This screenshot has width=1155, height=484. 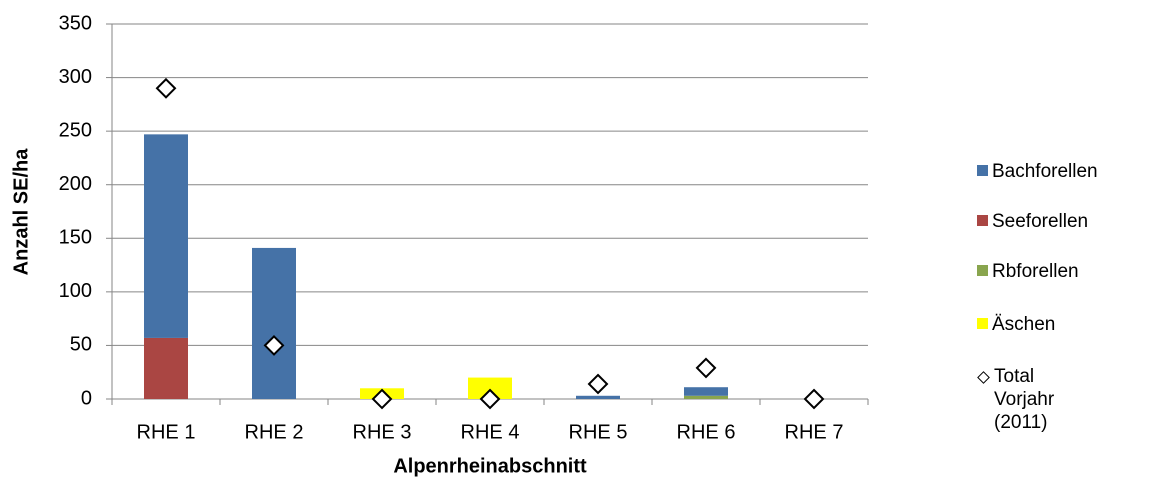 I want to click on legend-item: Rbforellen, so click(x=1062, y=271).